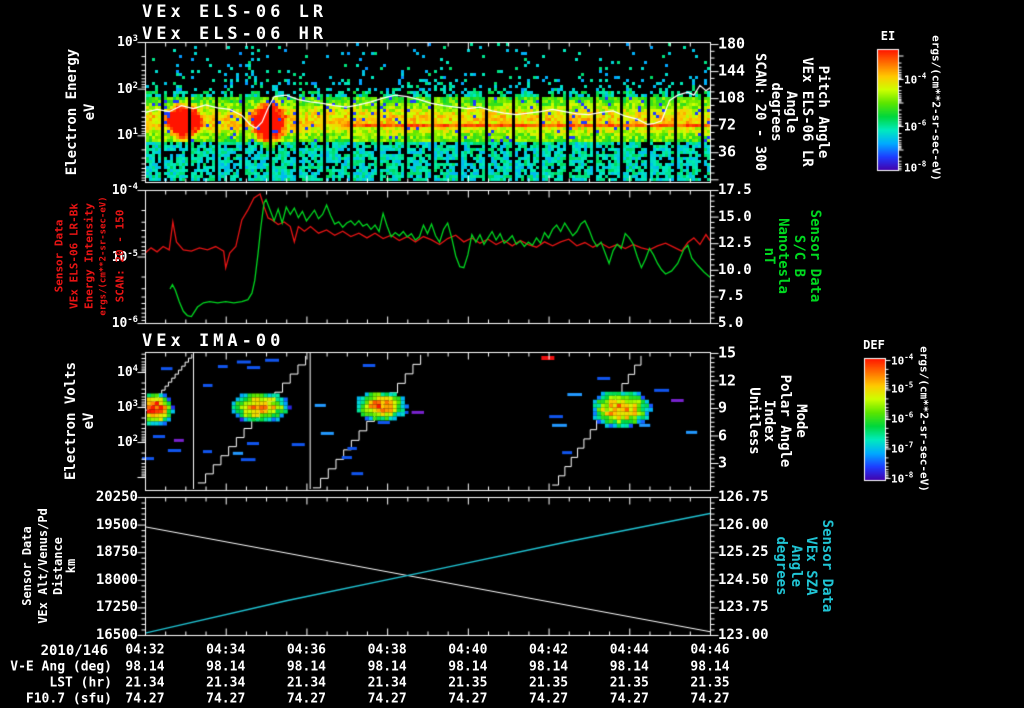  Describe the element at coordinates (743, 552) in the screenshot. I see `y-axis-tick-right: 125.25` at that location.